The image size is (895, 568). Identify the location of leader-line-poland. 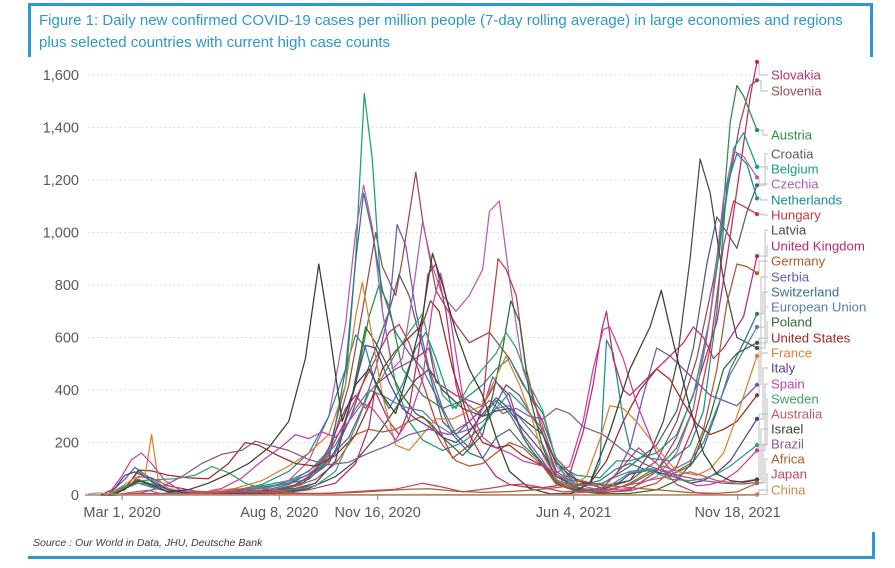
(763, 332).